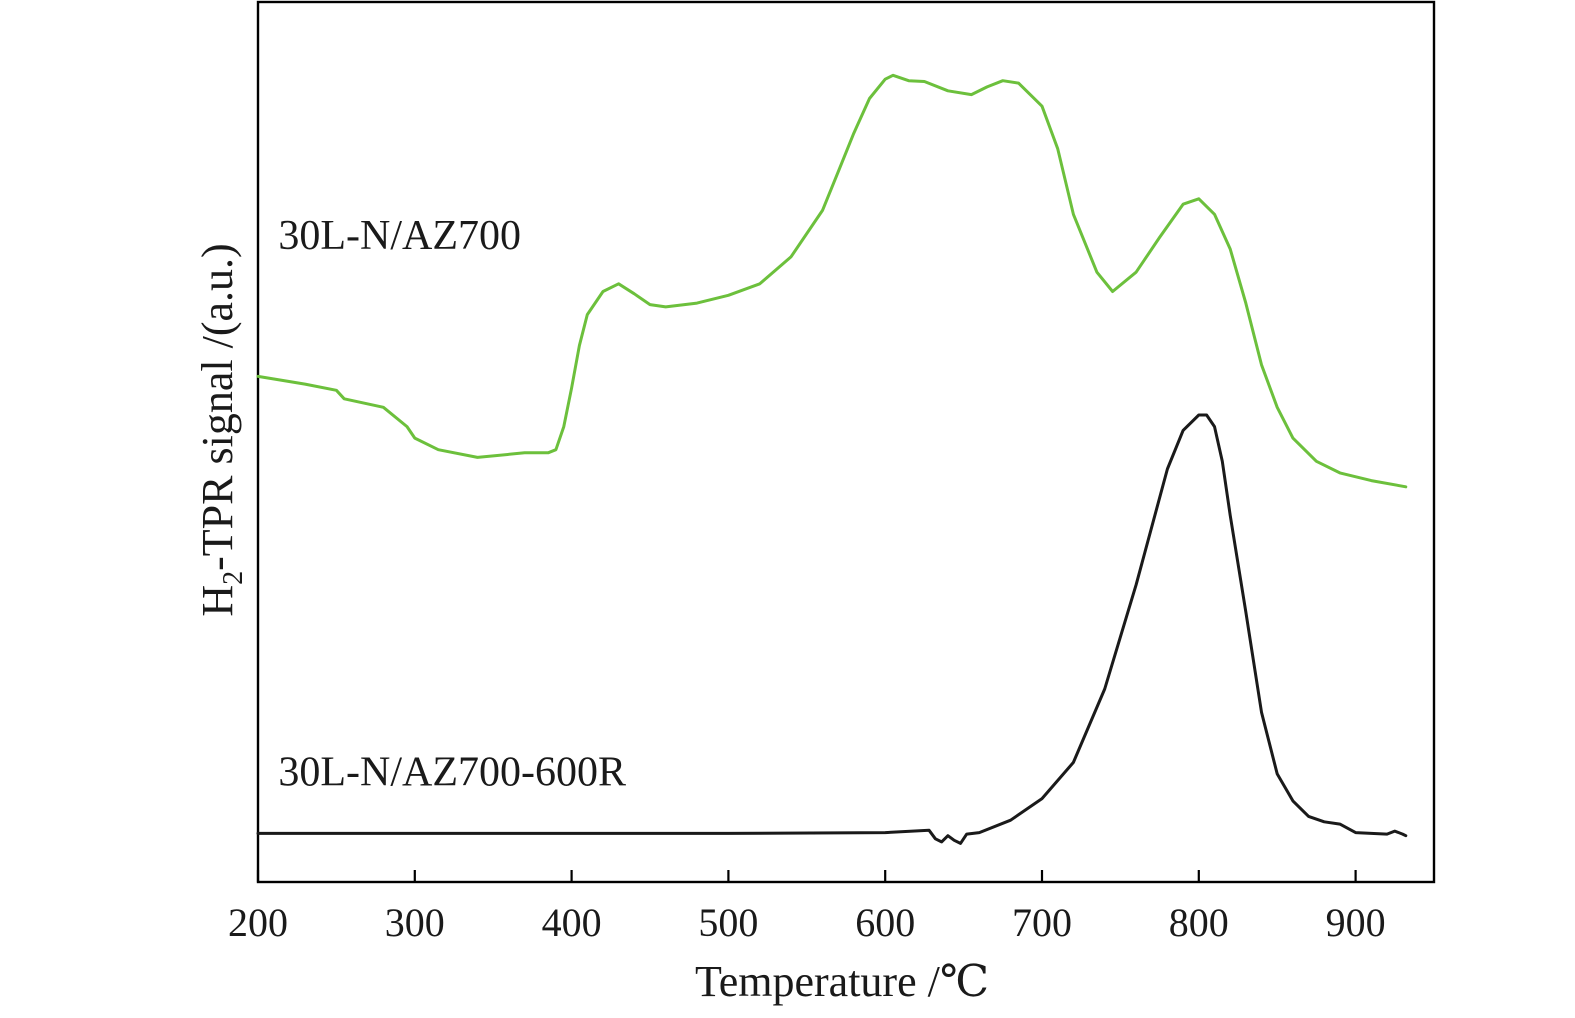 The image size is (1575, 1018). I want to click on series-label-1: 30L-N/AZ700, so click(399, 236).